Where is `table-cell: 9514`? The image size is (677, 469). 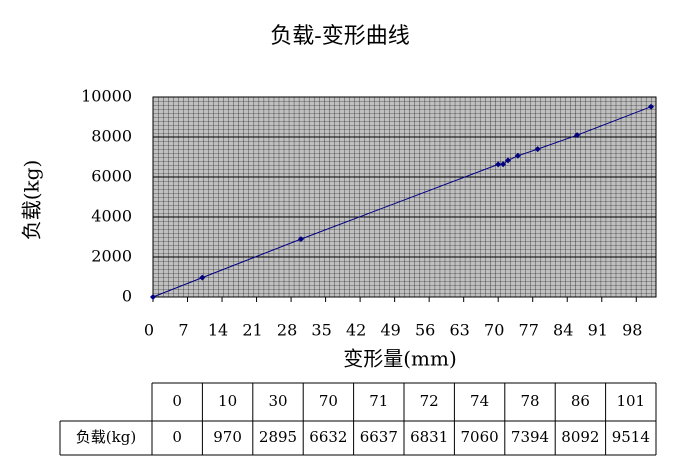
table-cell: 9514 is located at coordinates (631, 437).